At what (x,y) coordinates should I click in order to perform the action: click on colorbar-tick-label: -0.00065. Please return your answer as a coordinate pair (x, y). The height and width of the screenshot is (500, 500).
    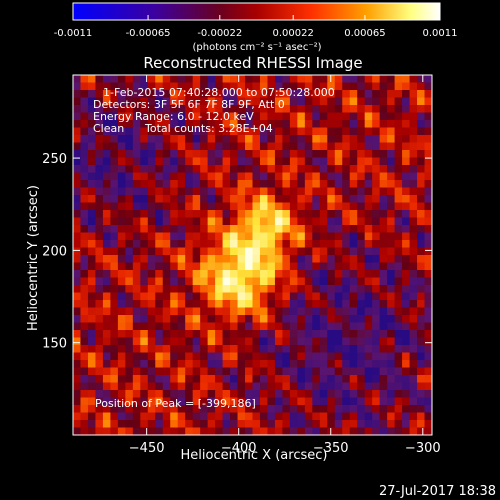
    Looking at the image, I should click on (148, 33).